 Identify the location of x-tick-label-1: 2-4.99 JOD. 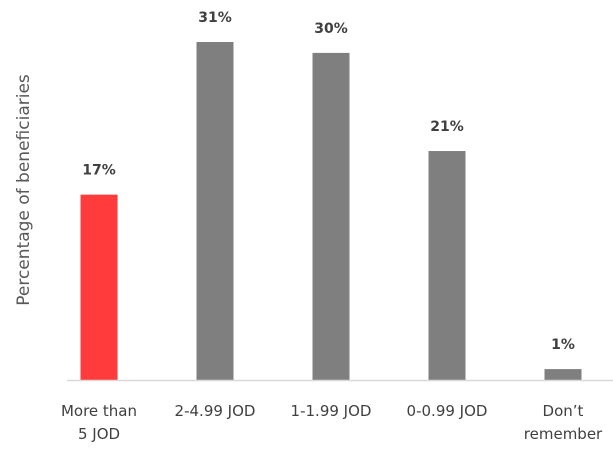
(215, 411).